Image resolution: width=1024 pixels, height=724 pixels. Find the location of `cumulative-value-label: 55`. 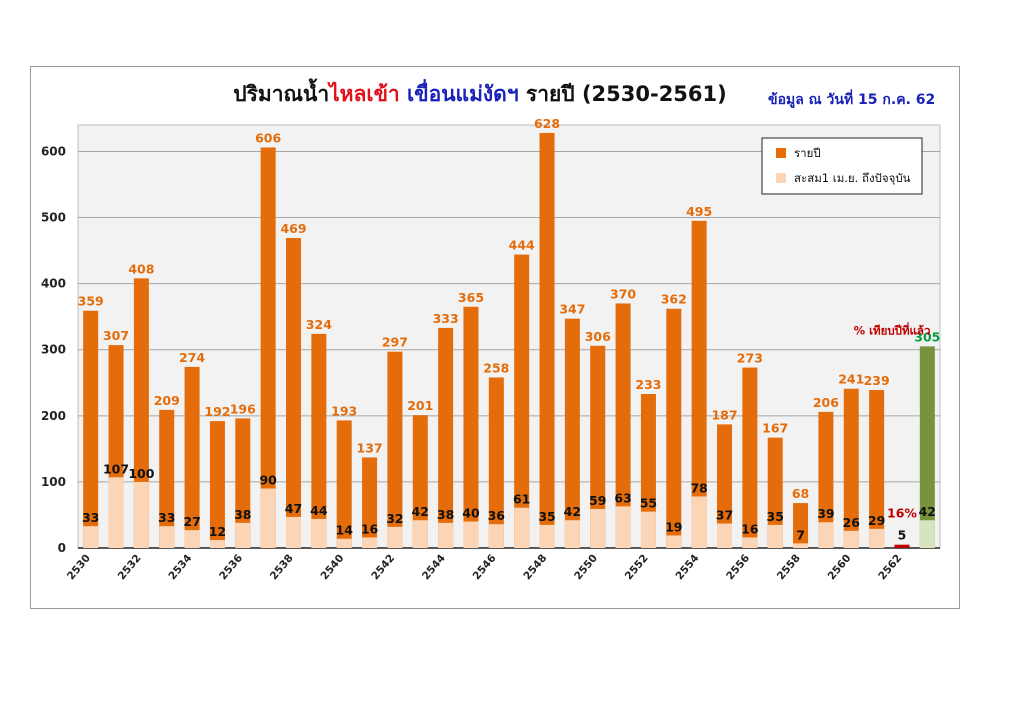

cumulative-value-label: 55 is located at coordinates (648, 503).